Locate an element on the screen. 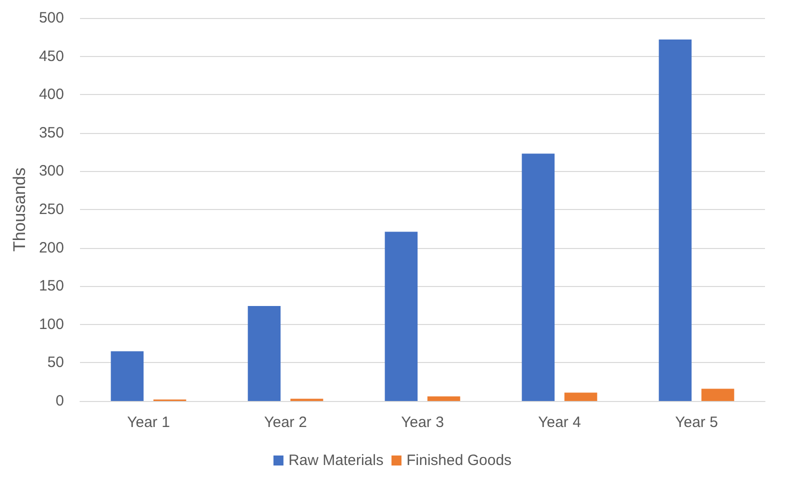 This screenshot has width=785, height=481. y-tick-label: 300 is located at coordinates (51, 171).